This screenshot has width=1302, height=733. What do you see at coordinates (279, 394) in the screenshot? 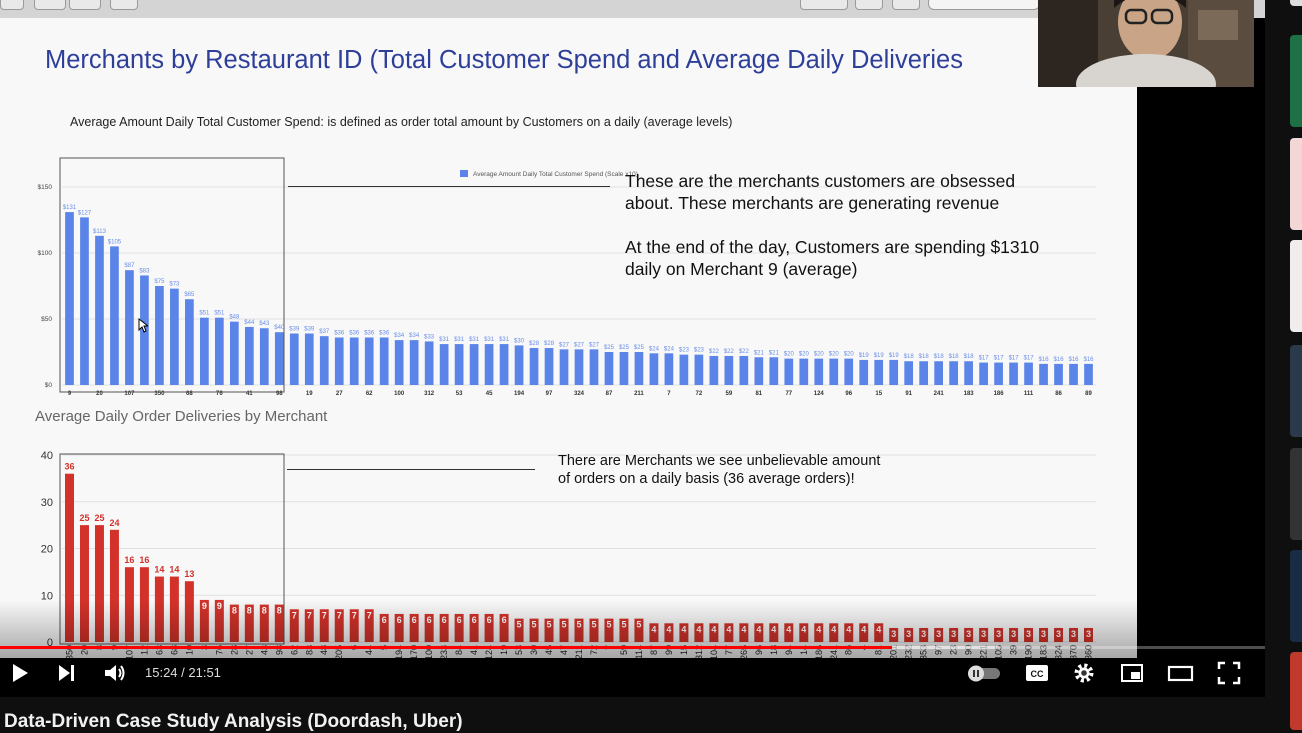
I see `x-tick-label: 98` at bounding box center [279, 394].